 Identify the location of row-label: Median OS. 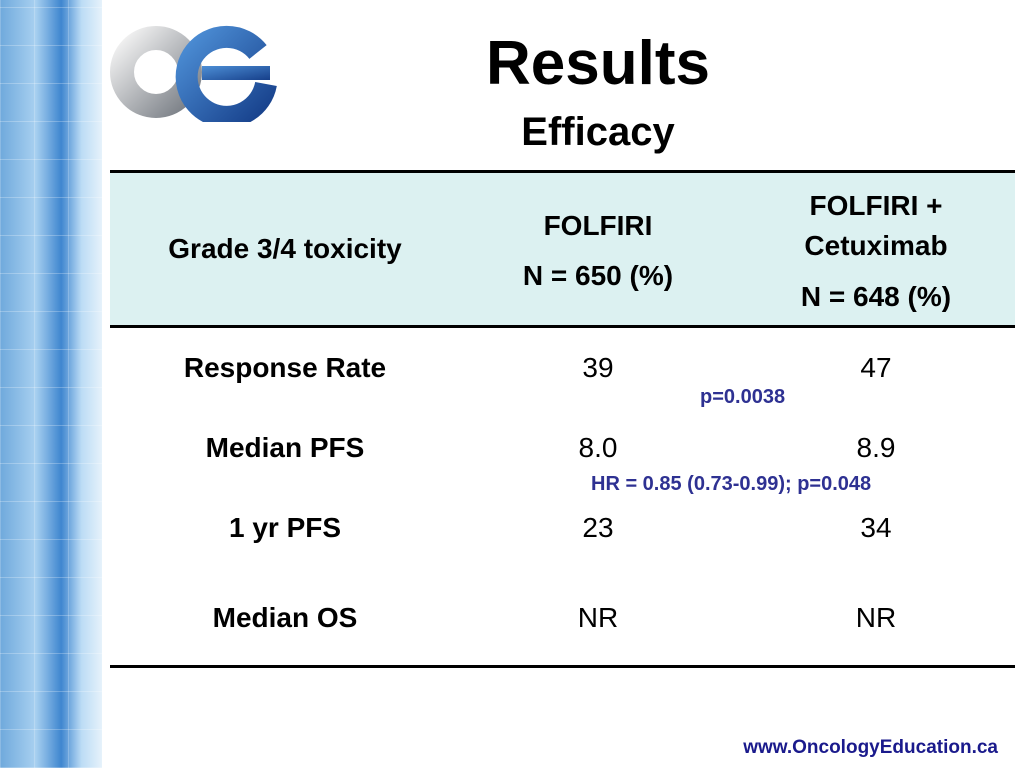
(285, 617).